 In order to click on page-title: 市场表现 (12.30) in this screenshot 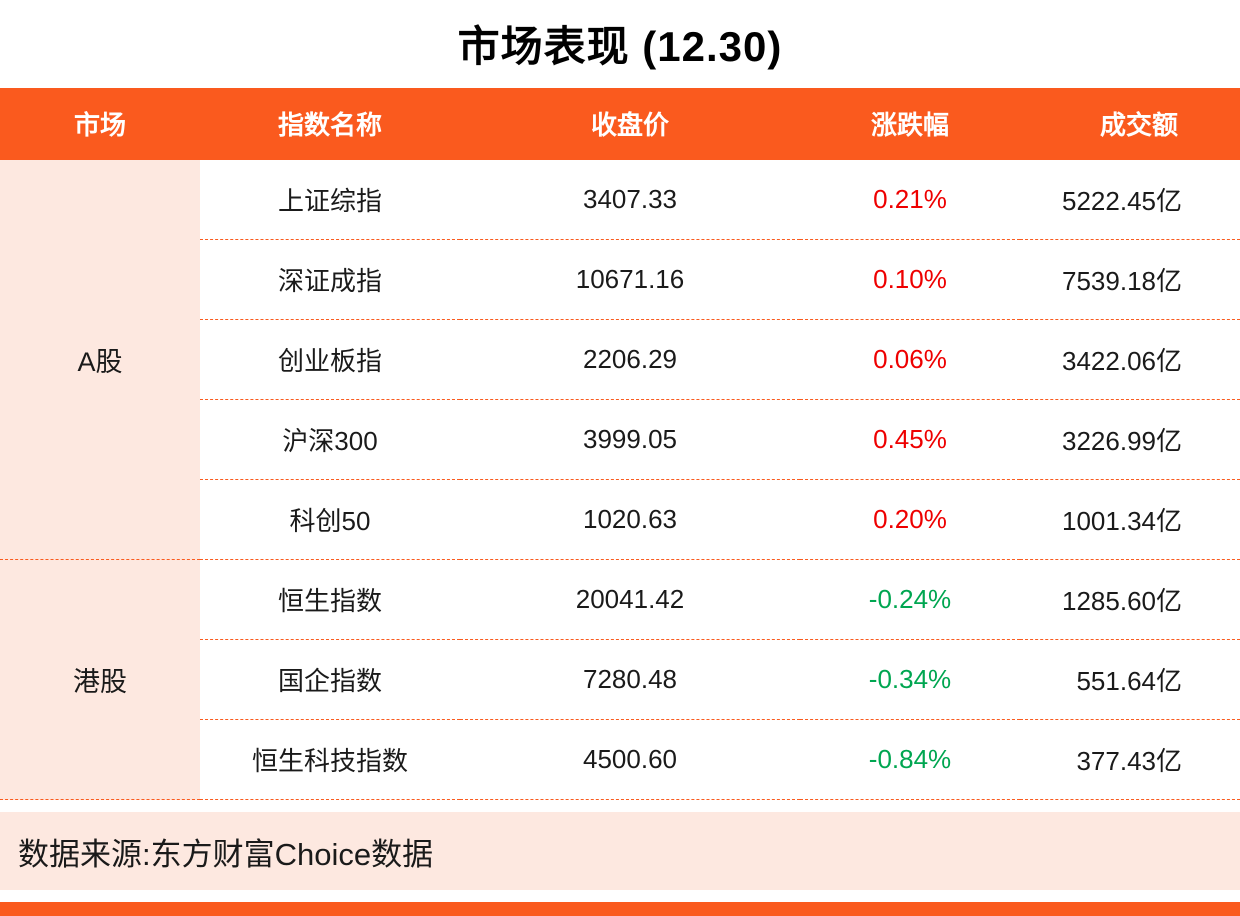, I will do `click(620, 47)`.